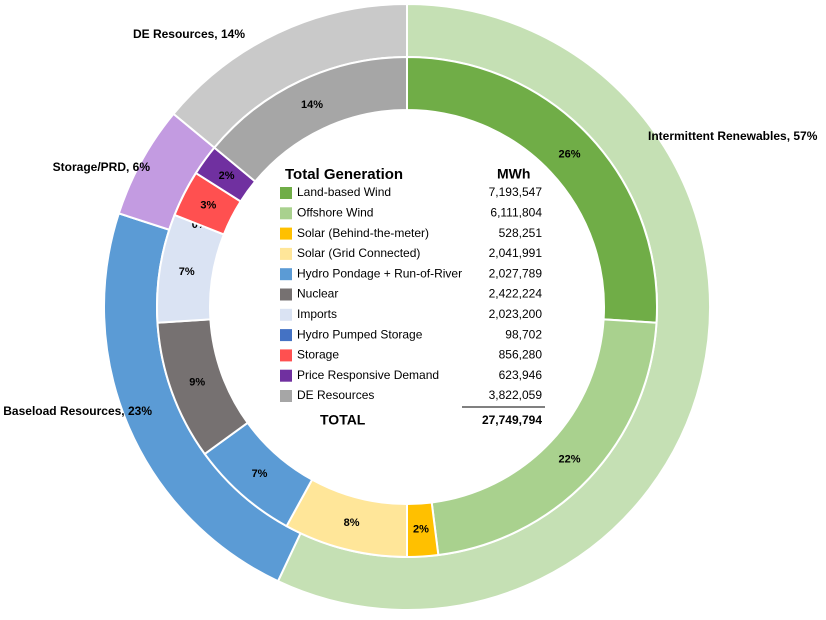  What do you see at coordinates (208, 206) in the screenshot?
I see `inner-label: 3%` at bounding box center [208, 206].